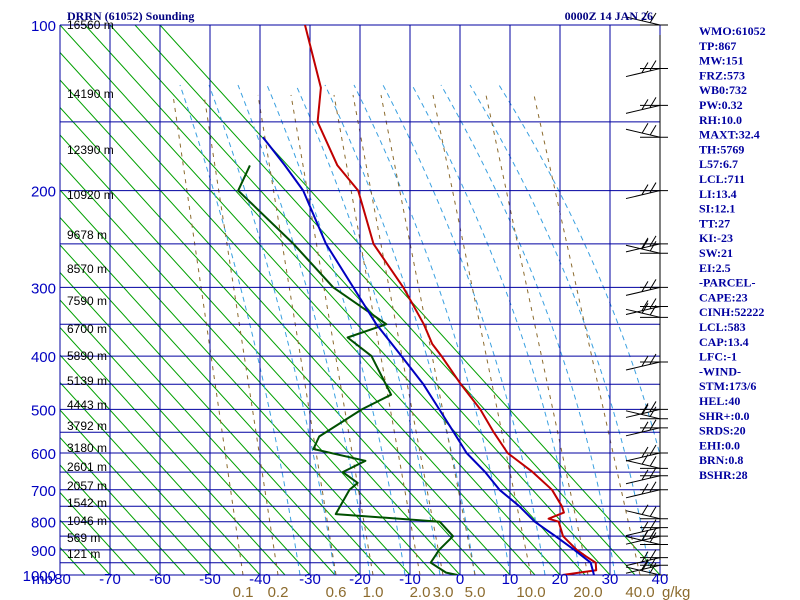  What do you see at coordinates (718, 357) in the screenshot?
I see `index-item: LFC:-1` at bounding box center [718, 357].